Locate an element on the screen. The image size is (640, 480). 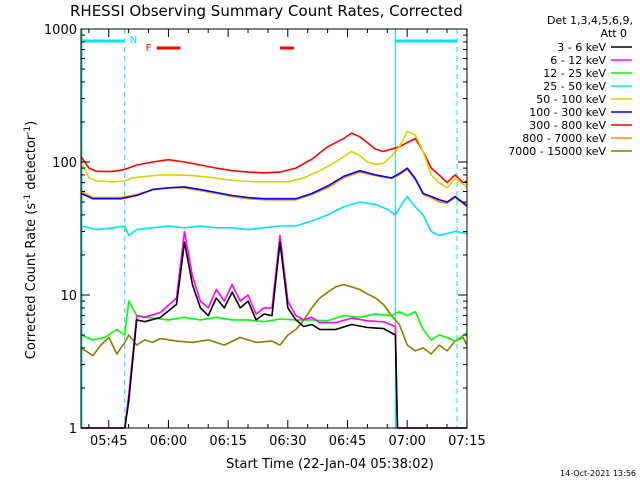
legend-entry-label: 800 - 7000 keV is located at coordinates (564, 138).